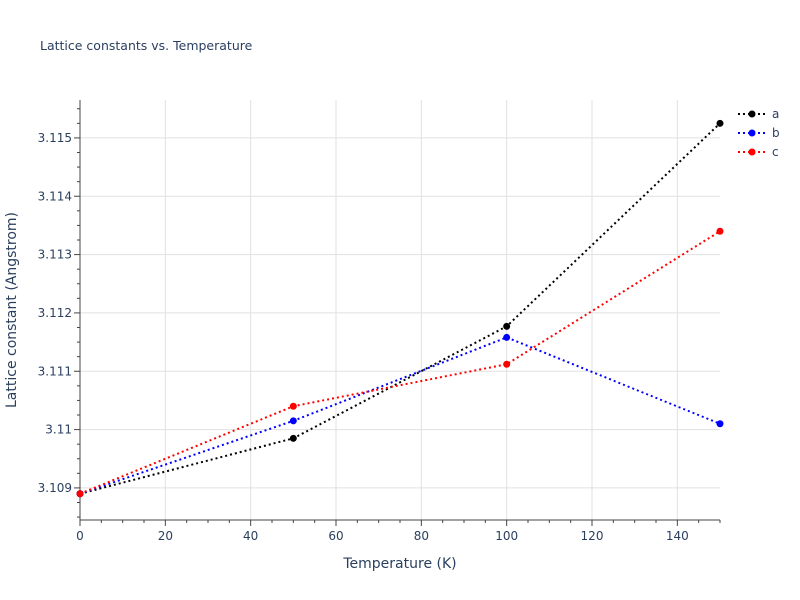  Describe the element at coordinates (58, 430) in the screenshot. I see `y-tick-label: 3.11` at that location.